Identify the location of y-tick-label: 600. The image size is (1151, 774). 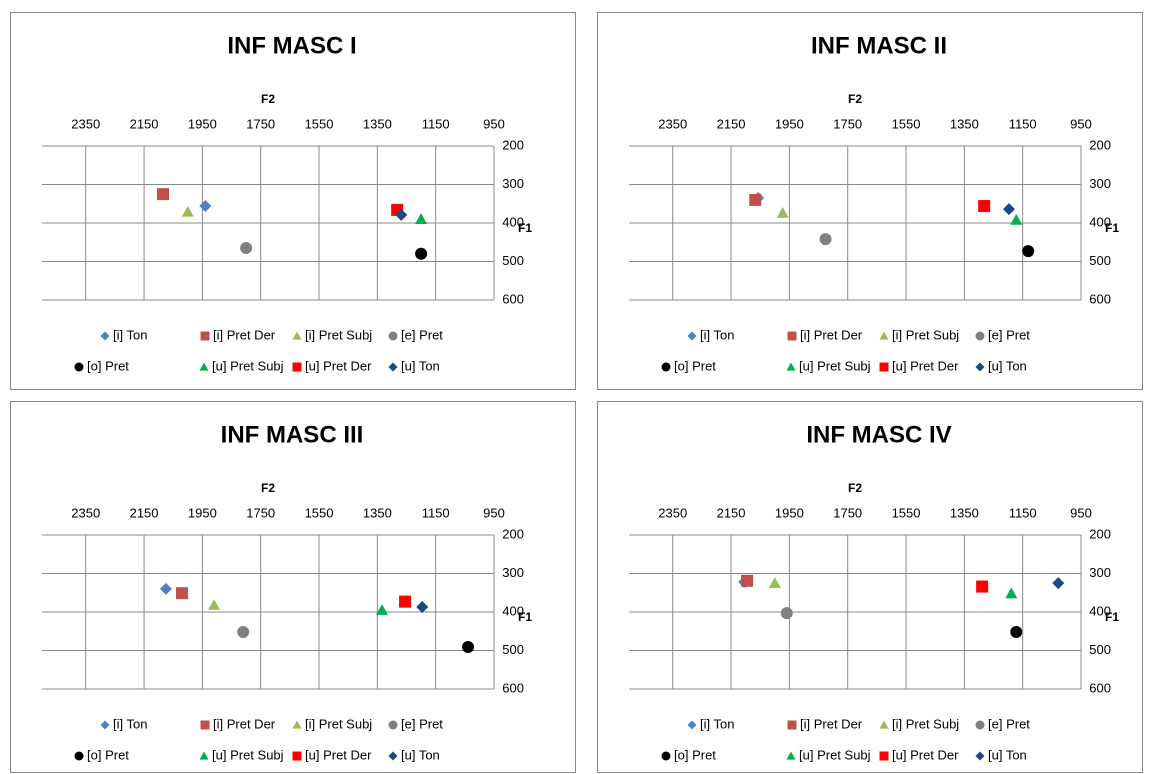
(513, 298).